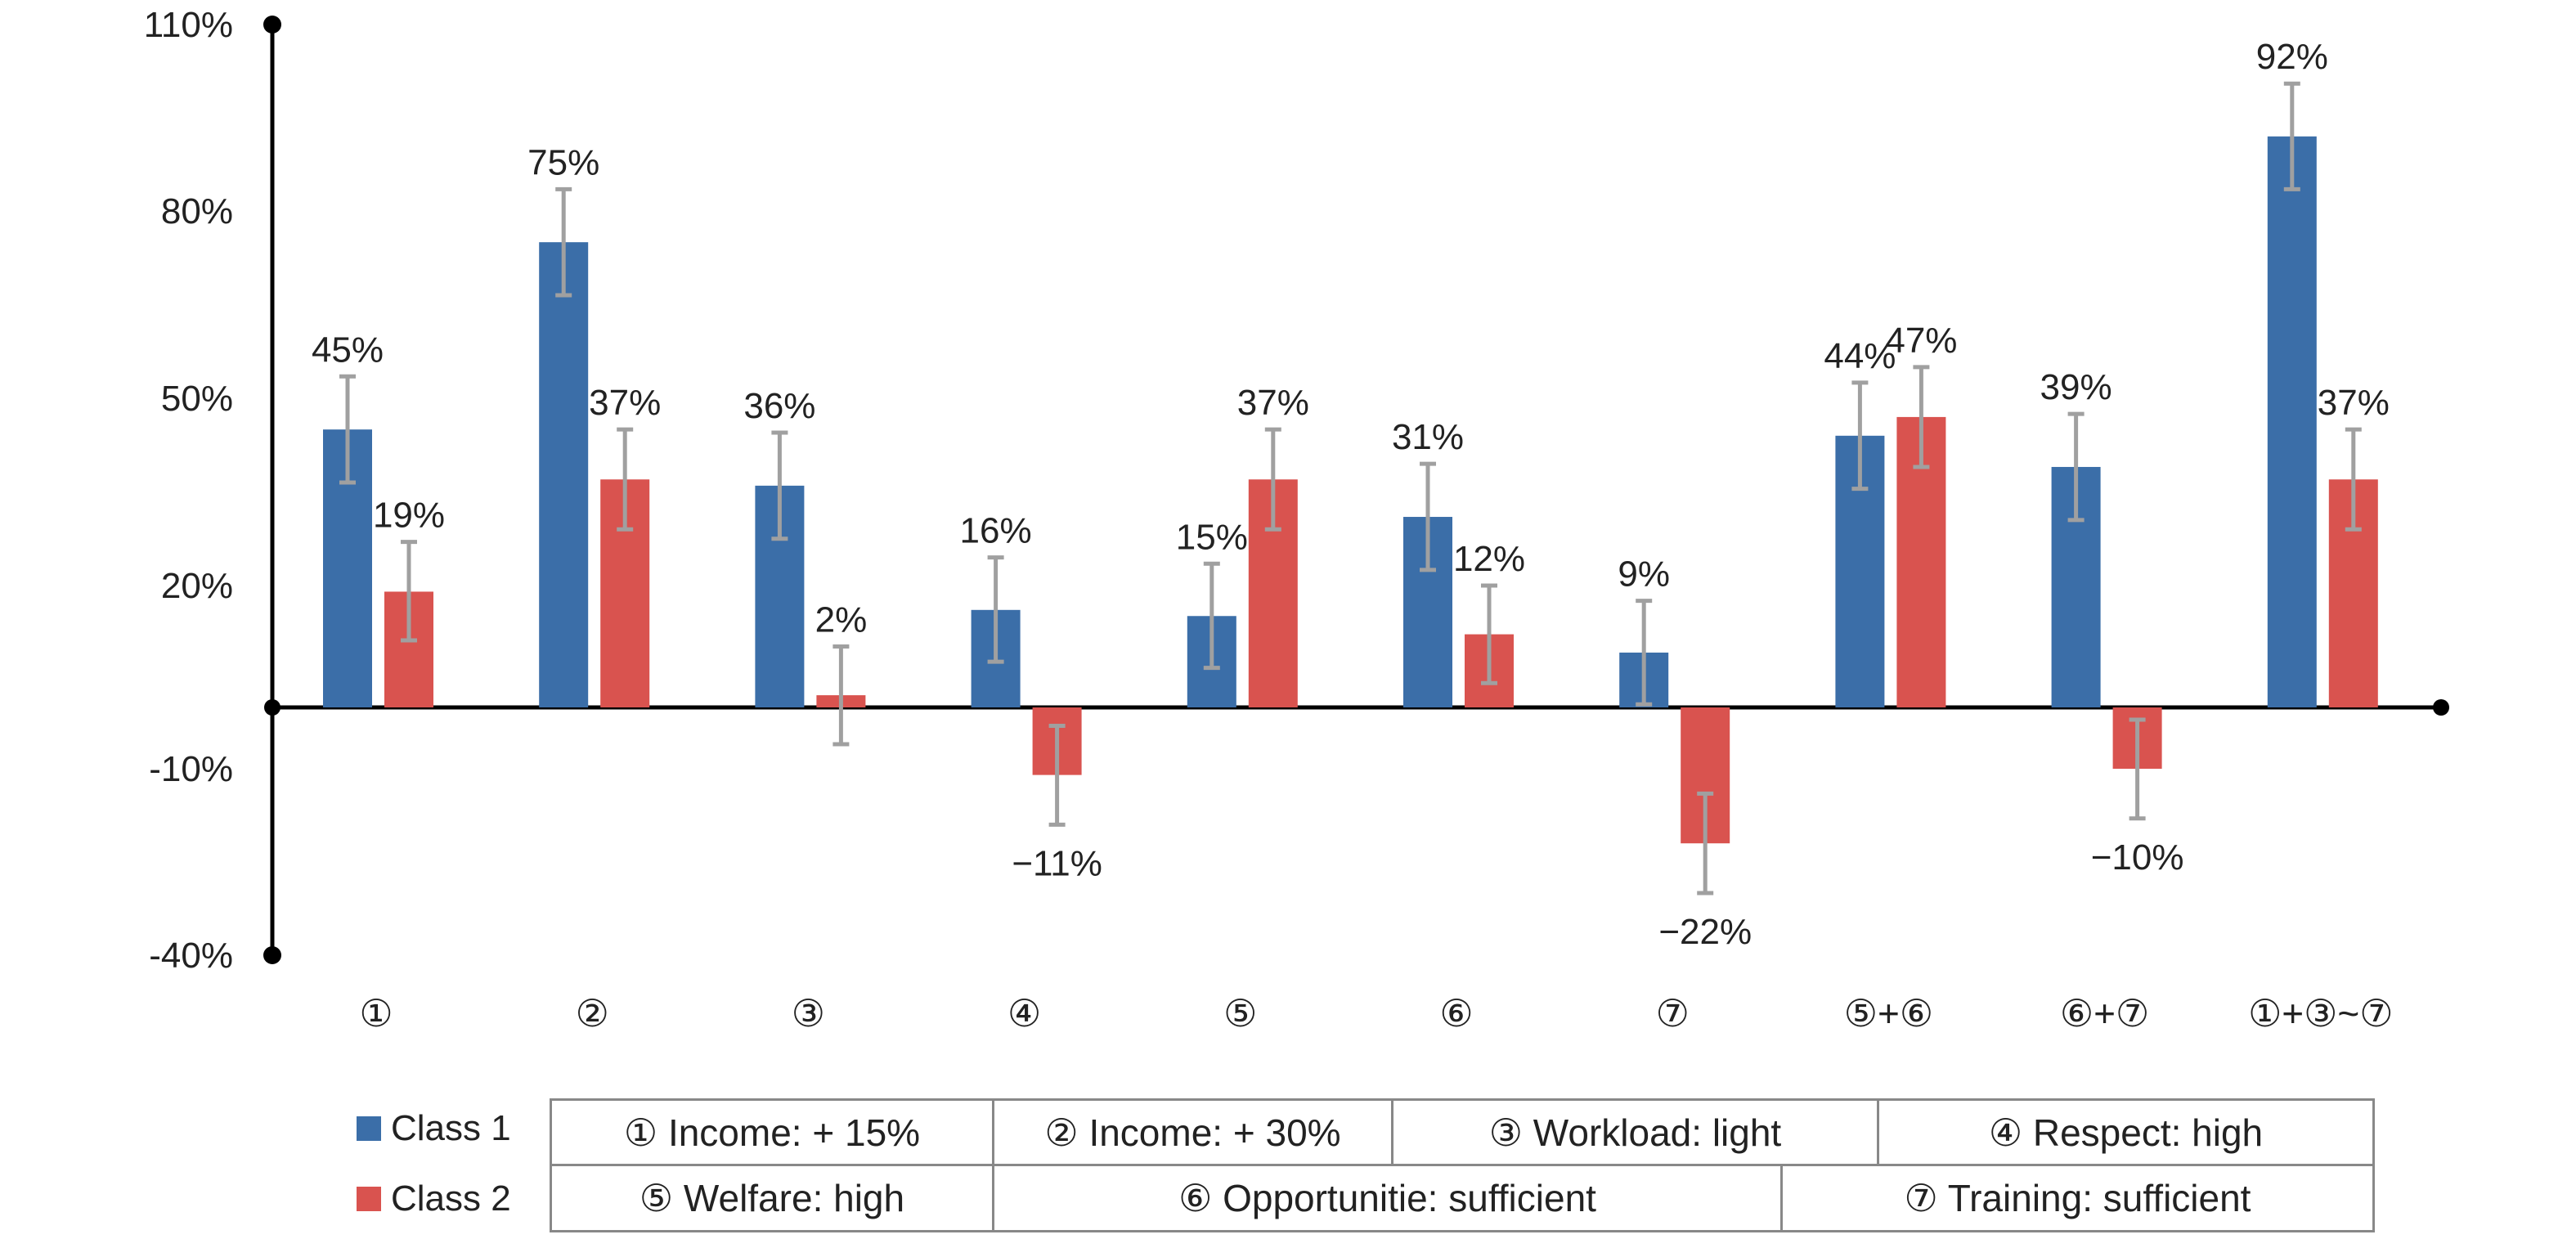  I want to click on legend-item-class-2: Class 2, so click(434, 1199).